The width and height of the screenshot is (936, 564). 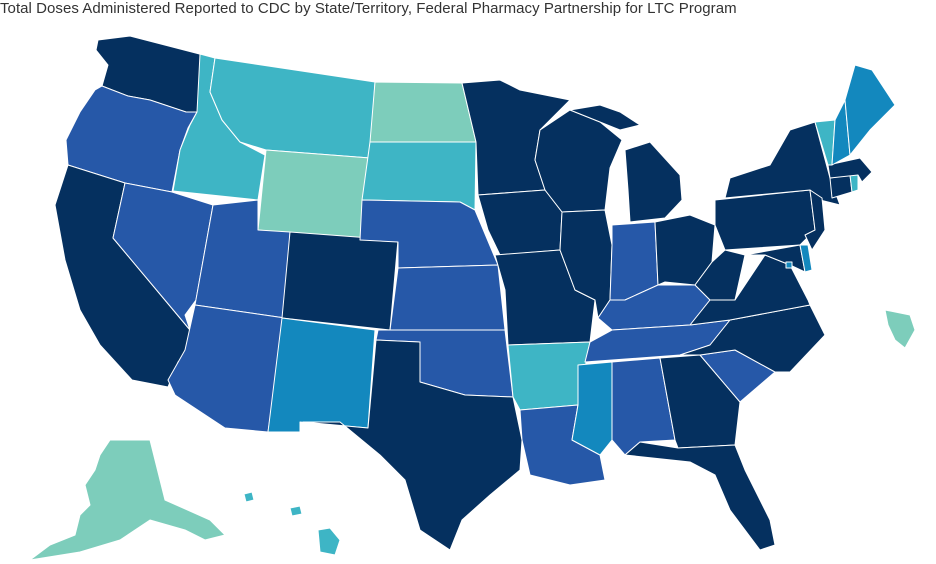 What do you see at coordinates (321, 375) in the screenshot?
I see `state-NM` at bounding box center [321, 375].